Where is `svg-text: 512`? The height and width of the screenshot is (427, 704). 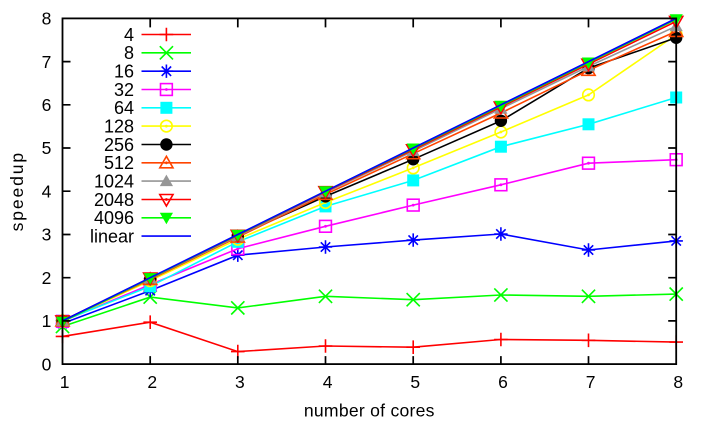
svg-text: 512 is located at coordinates (119, 163).